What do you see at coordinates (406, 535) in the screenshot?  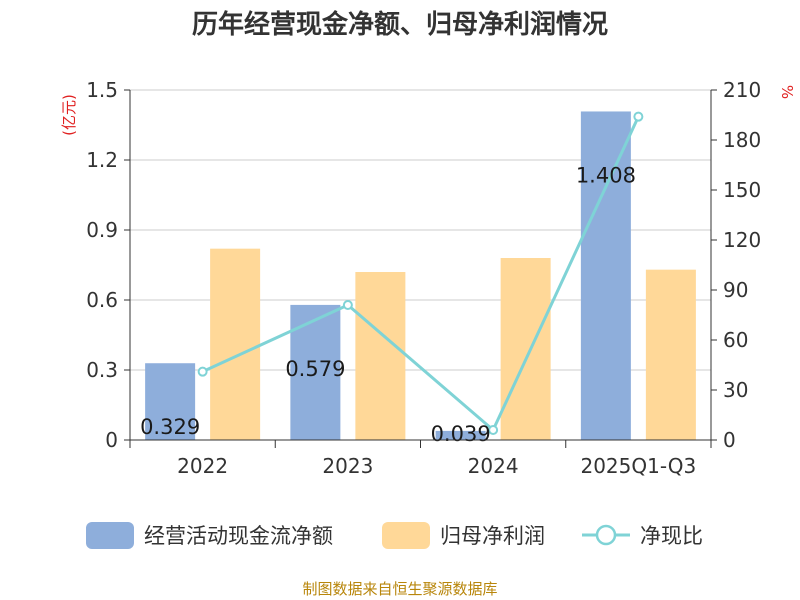 I see `legend-netprofit-swatch` at bounding box center [406, 535].